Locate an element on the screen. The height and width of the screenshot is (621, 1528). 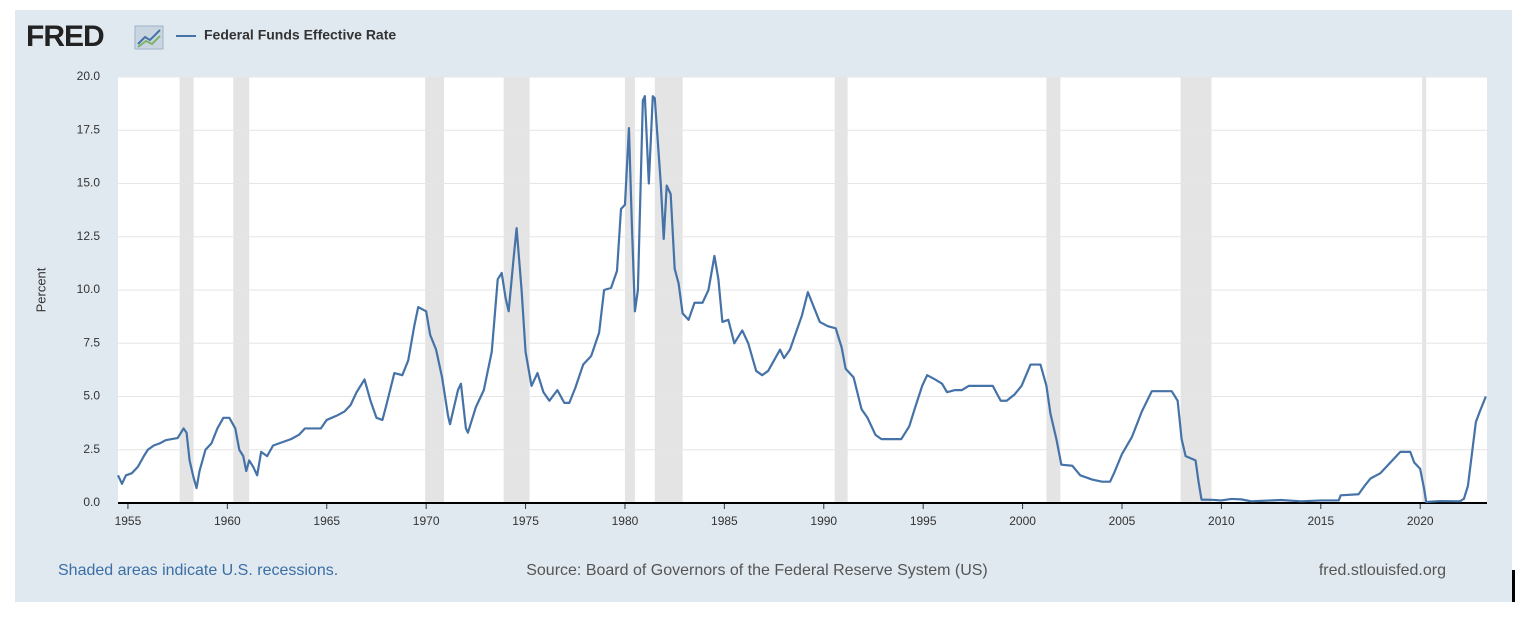
y-tick-label: 17.5 is located at coordinates (89, 129).